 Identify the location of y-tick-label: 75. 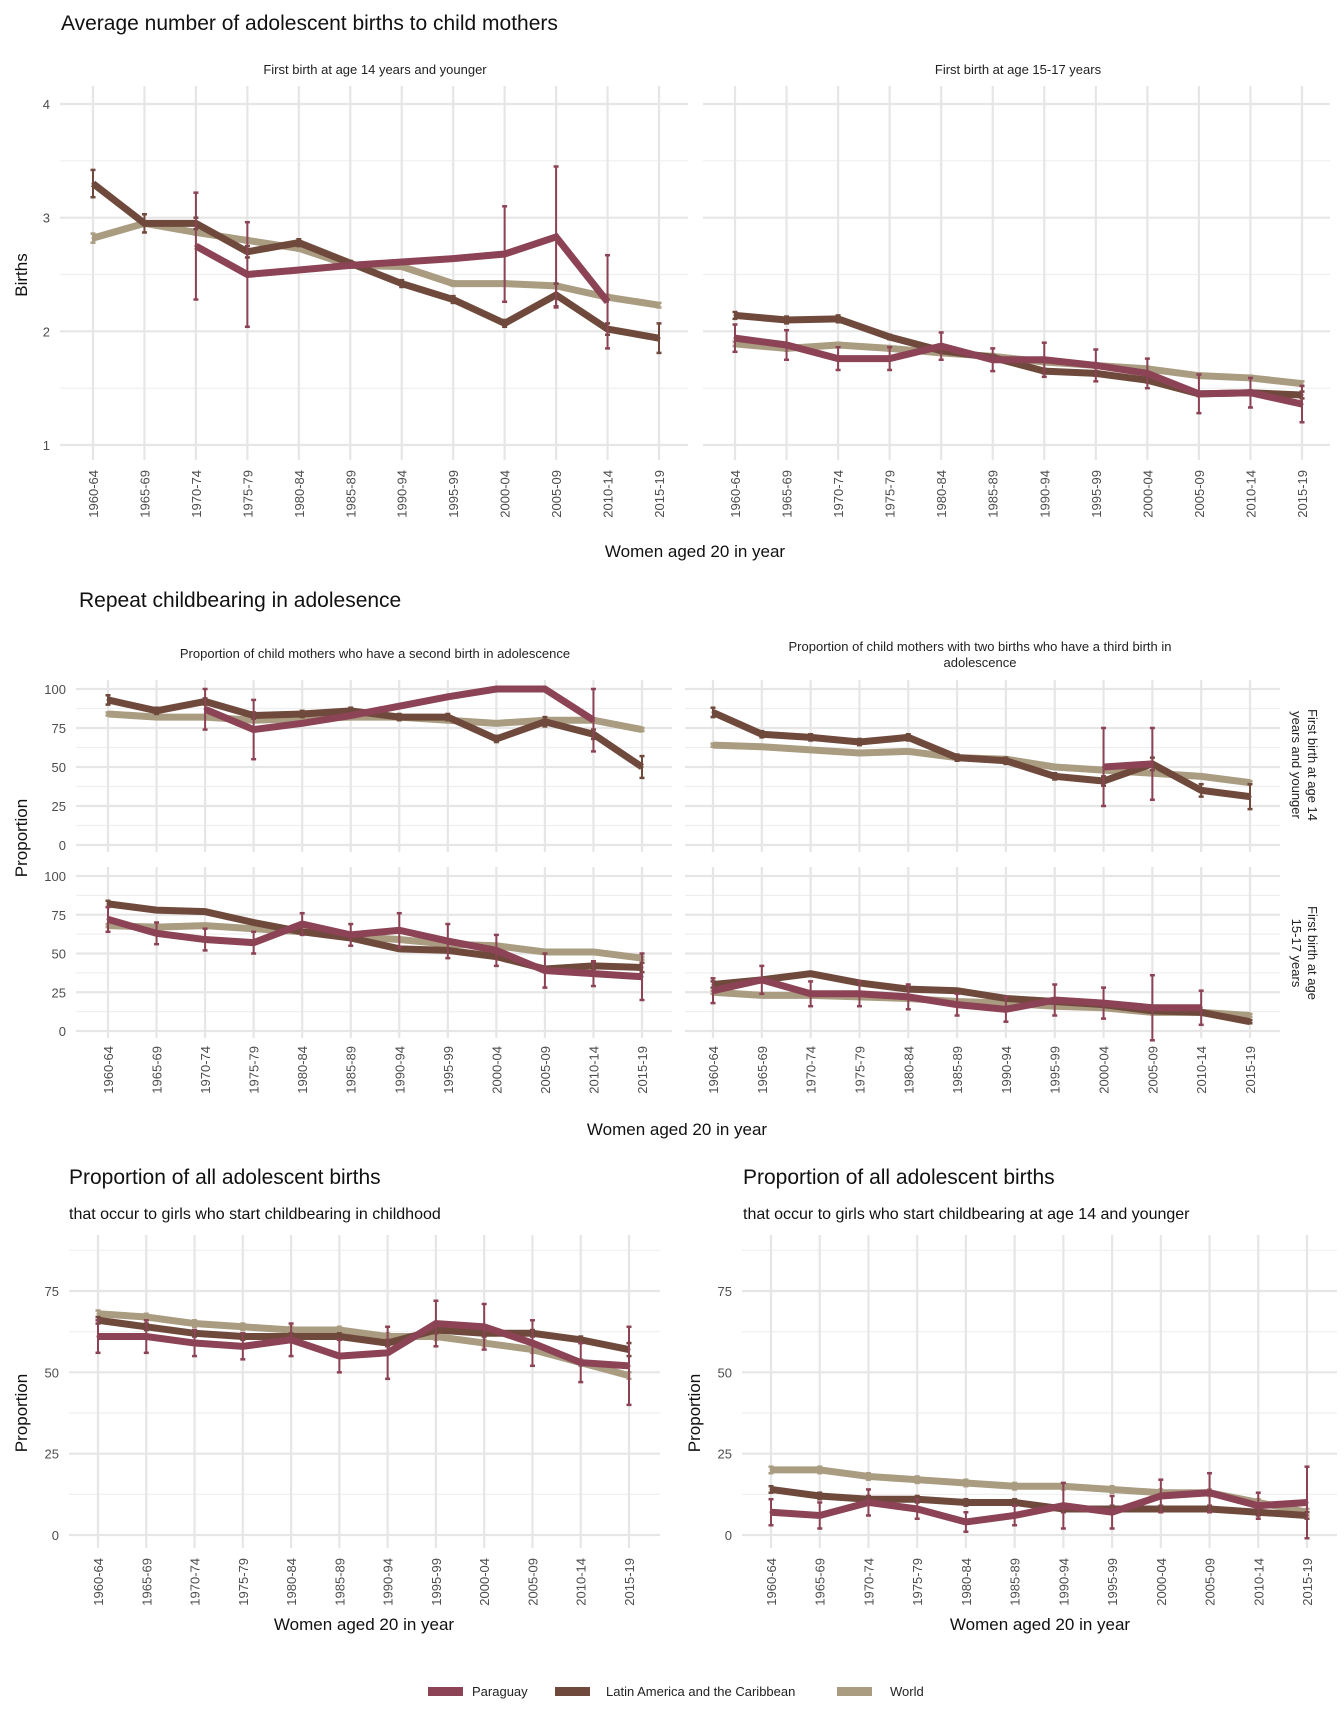
(59, 728).